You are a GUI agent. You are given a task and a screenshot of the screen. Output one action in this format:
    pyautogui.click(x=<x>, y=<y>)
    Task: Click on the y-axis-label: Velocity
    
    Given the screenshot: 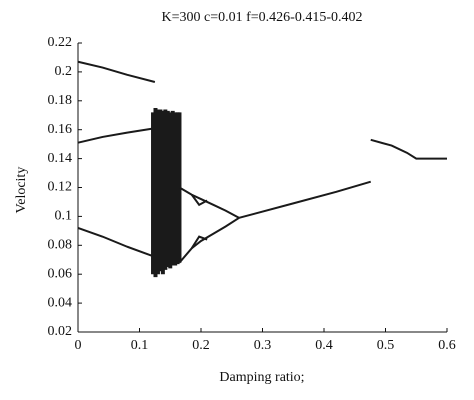 What is the action you would take?
    pyautogui.click(x=21, y=190)
    